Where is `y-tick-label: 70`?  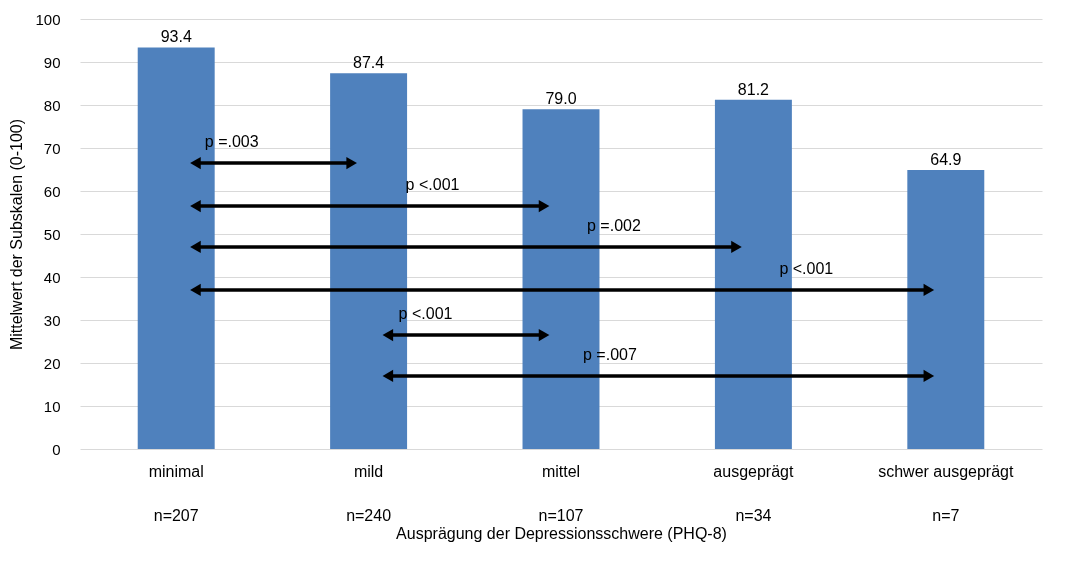 y-tick-label: 70 is located at coordinates (52, 148).